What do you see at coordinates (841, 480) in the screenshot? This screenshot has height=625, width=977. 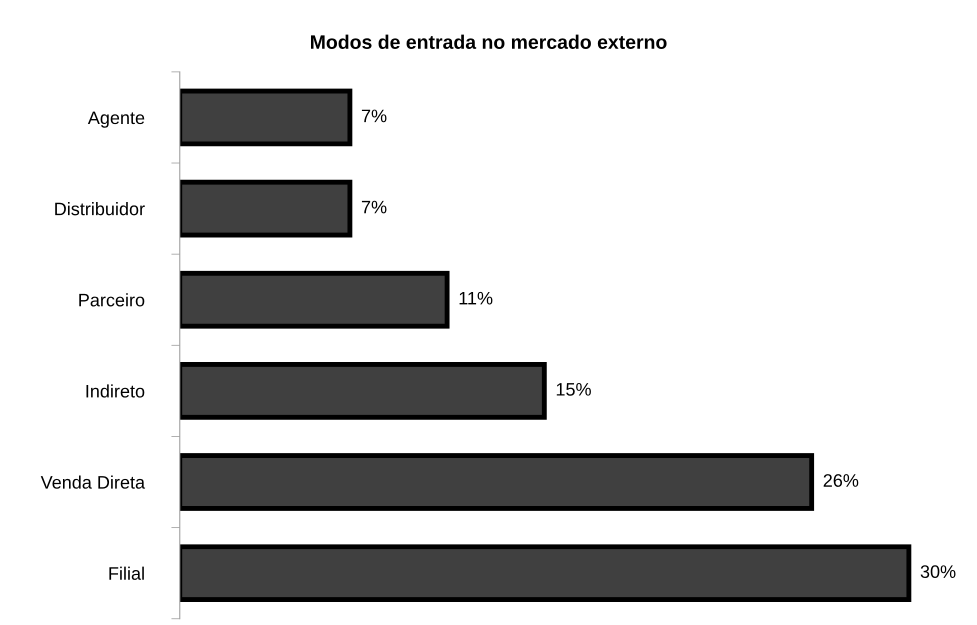 I see `data-label: 26%` at bounding box center [841, 480].